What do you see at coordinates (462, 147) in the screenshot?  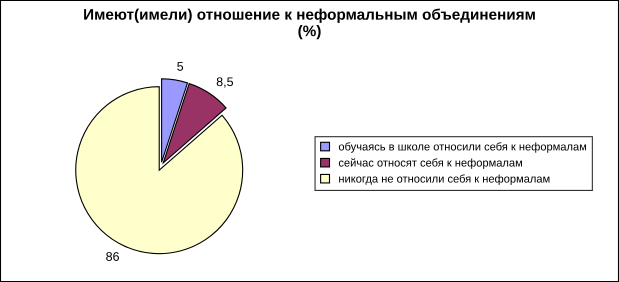 I see `legend-label: обучаясь в школе относили себя к неформалам` at bounding box center [462, 147].